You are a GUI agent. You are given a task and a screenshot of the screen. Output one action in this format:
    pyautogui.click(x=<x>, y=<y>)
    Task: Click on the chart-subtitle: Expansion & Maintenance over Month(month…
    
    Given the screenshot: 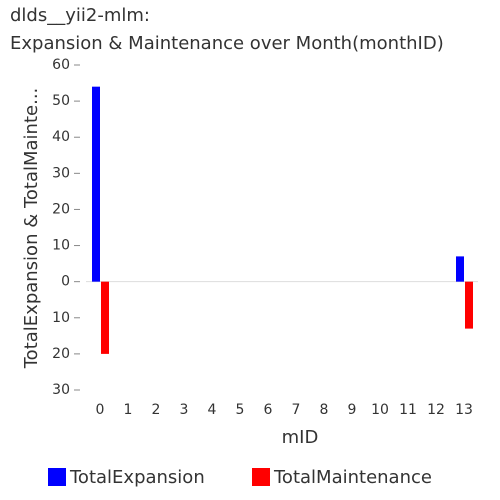 What is the action you would take?
    pyautogui.click(x=227, y=43)
    